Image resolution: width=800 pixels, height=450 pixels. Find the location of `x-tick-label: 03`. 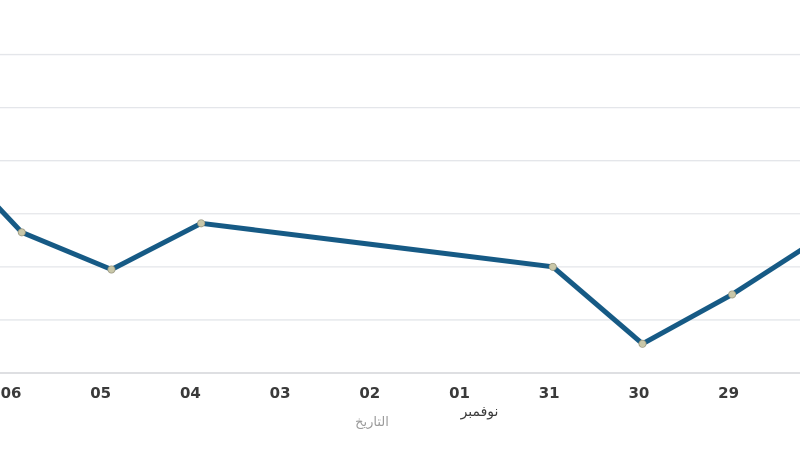

x-tick-label: 03 is located at coordinates (280, 393).